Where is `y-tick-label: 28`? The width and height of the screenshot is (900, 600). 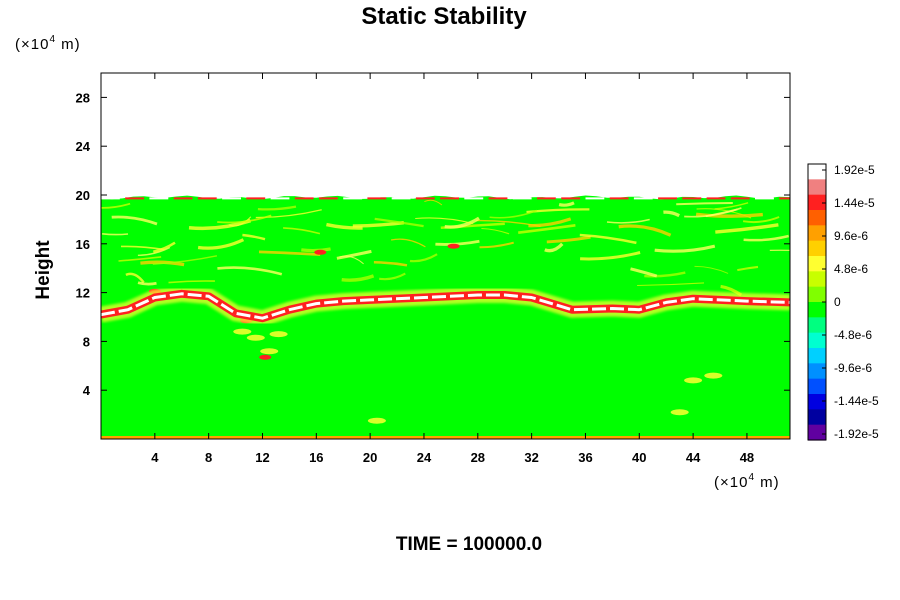 y-tick-label: 28 is located at coordinates (83, 97).